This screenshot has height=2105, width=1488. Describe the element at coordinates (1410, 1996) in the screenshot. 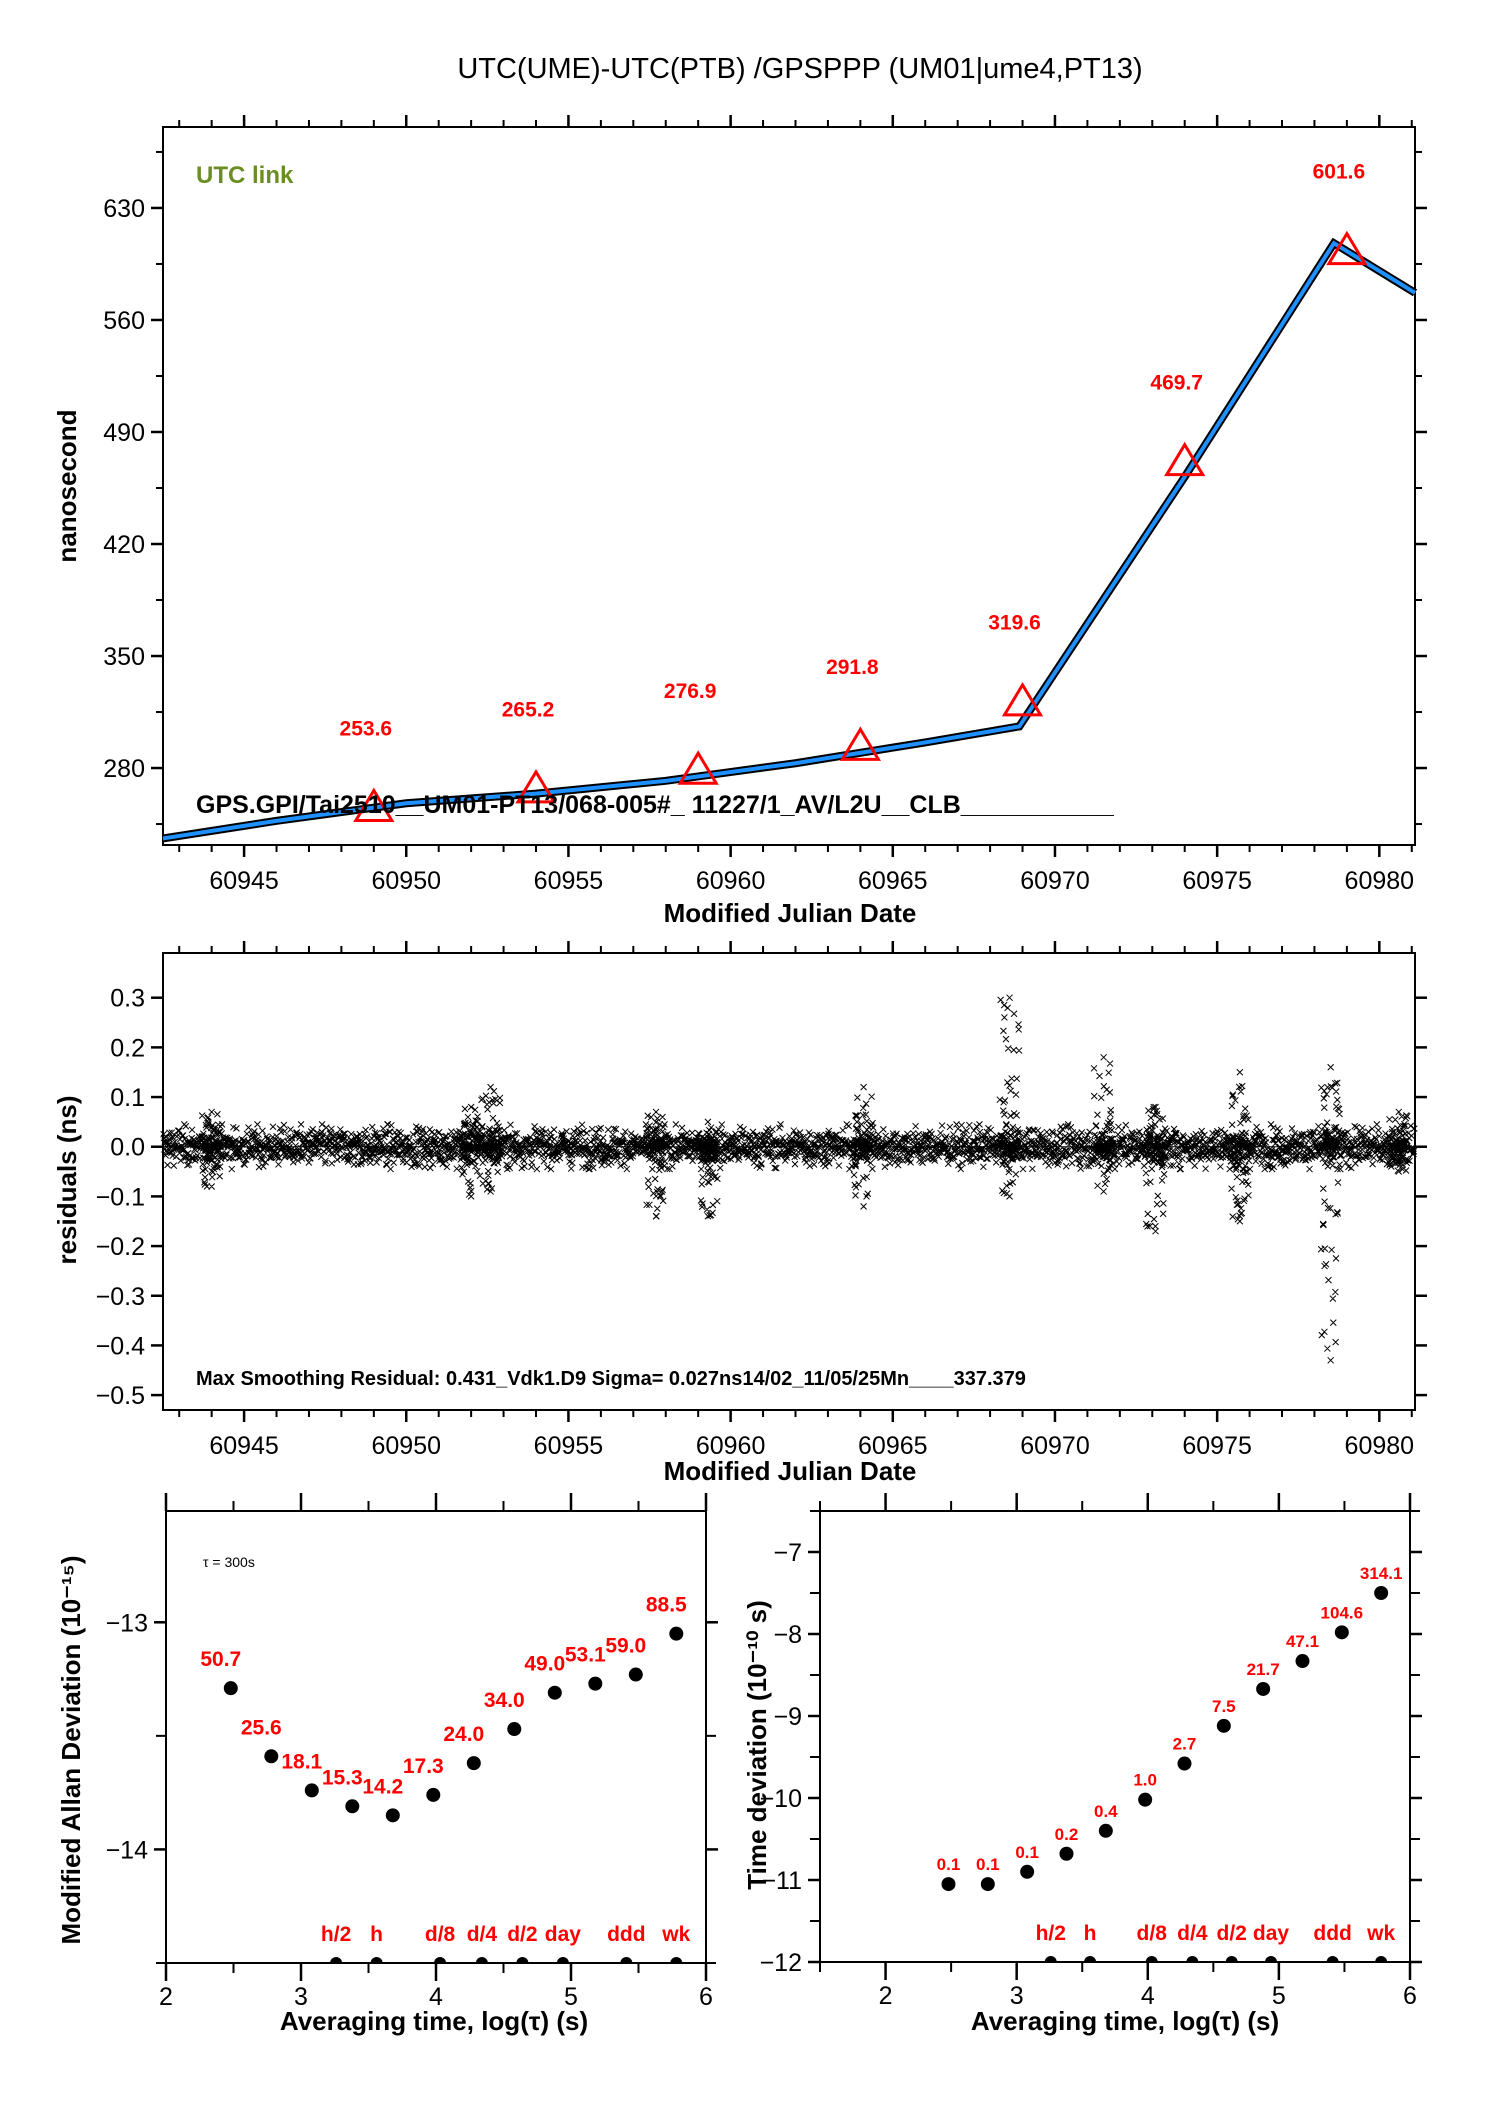

I see `x-tick-label: 6` at that location.